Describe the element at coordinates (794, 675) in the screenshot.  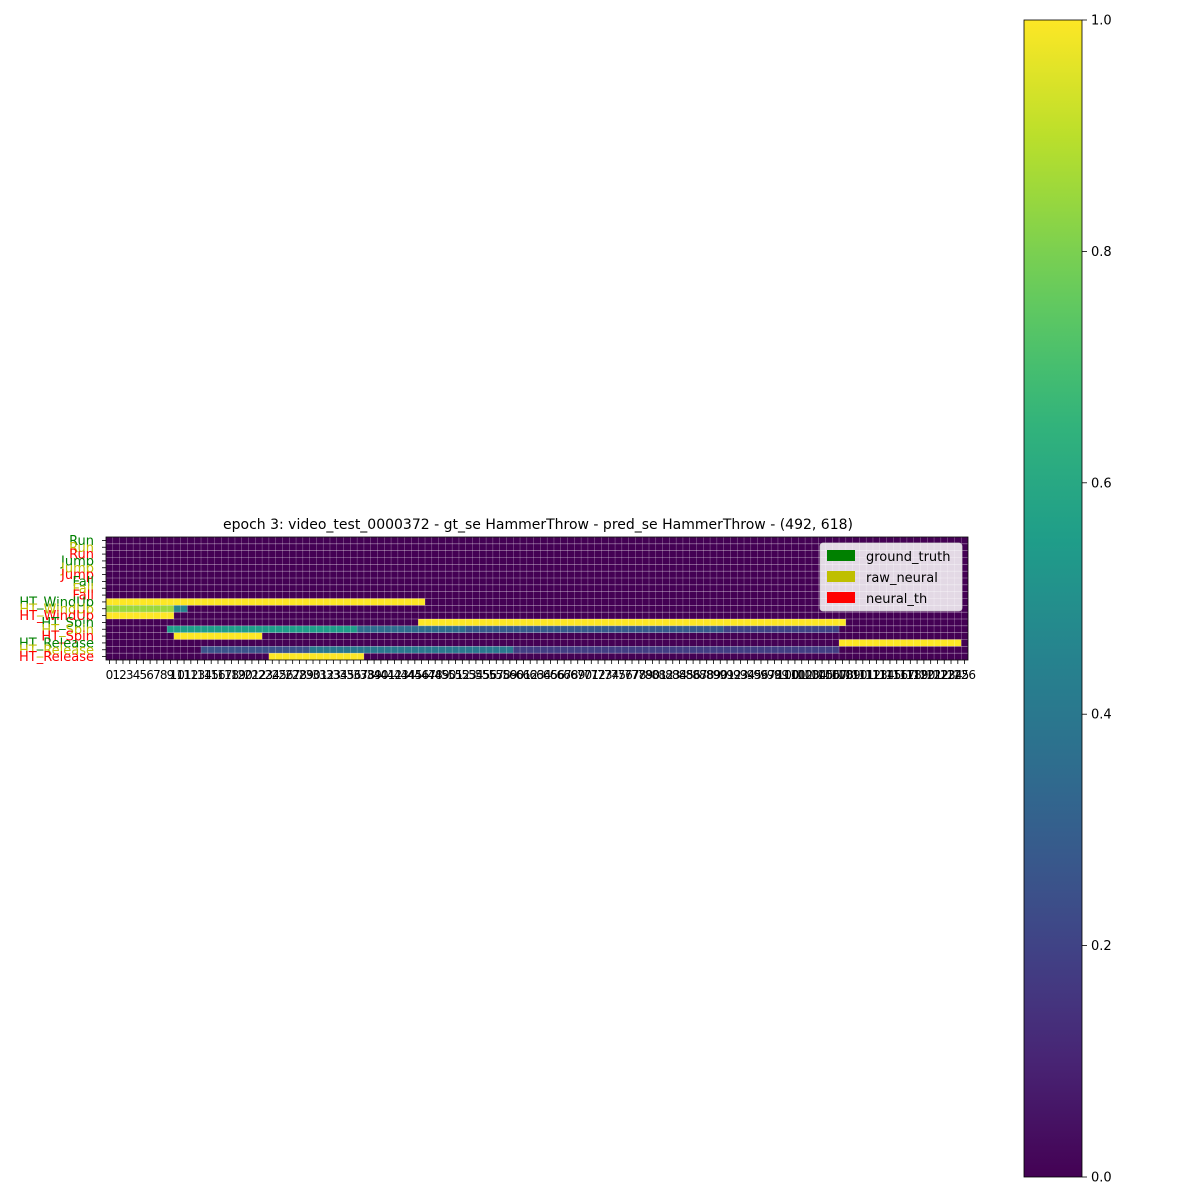
I see `x-tick-label: 101` at that location.